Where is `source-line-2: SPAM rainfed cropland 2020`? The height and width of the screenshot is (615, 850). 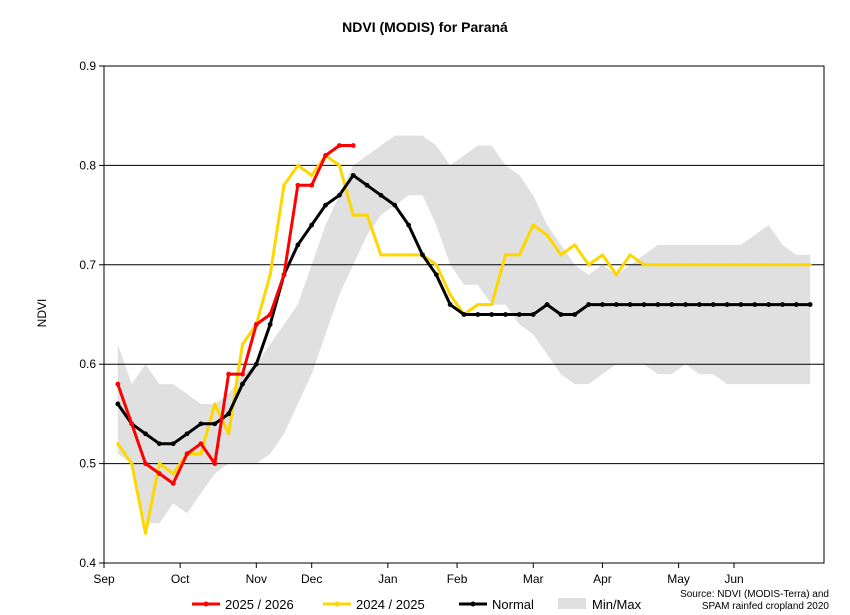 source-line-2: SPAM rainfed cropland 2020 is located at coordinates (766, 606).